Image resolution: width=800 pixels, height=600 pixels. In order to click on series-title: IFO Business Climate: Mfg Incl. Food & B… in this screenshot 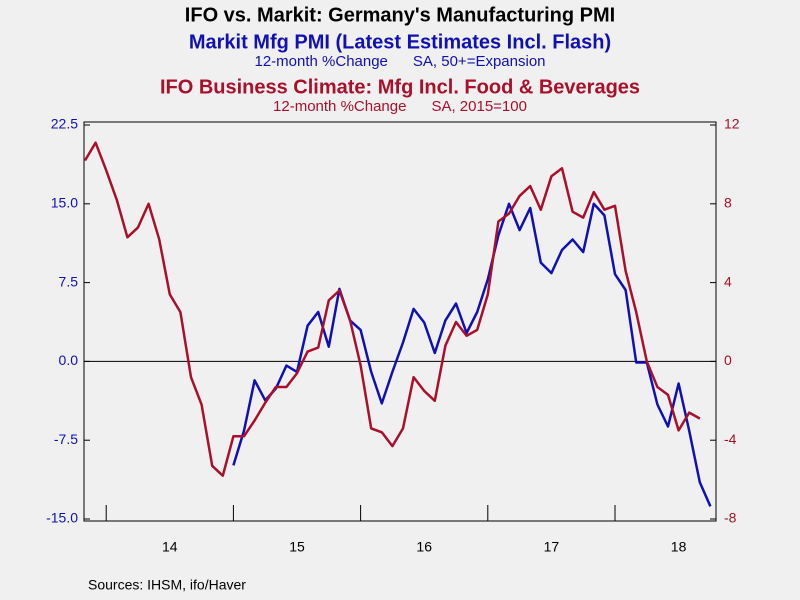, I will do `click(400, 87)`.